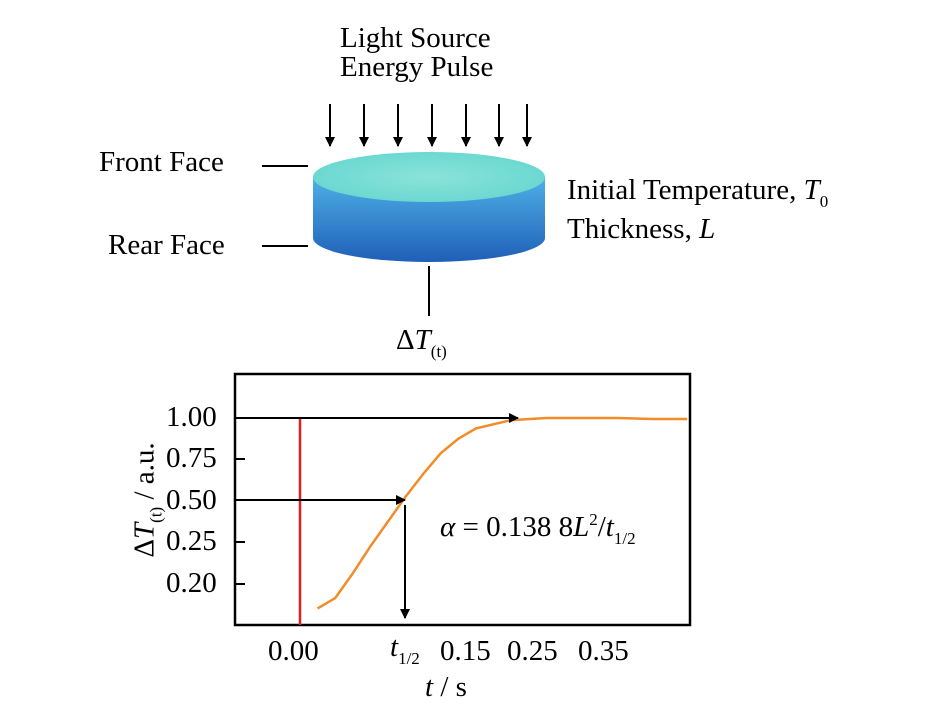  Describe the element at coordinates (166, 245) in the screenshot. I see `rear-face-label: Rear Face` at that location.